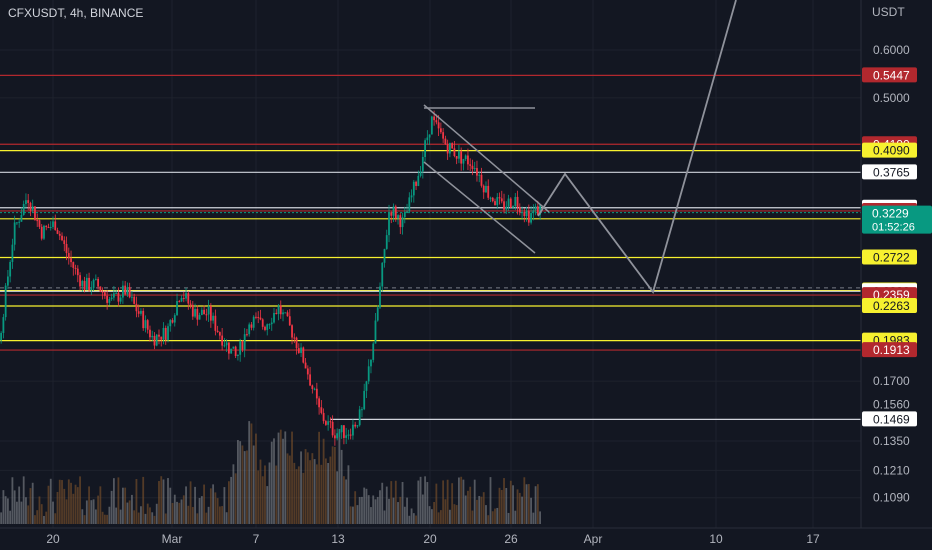 This screenshot has height=550, width=932. Describe the element at coordinates (271, 472) in the screenshot. I see `volume-bars` at that location.